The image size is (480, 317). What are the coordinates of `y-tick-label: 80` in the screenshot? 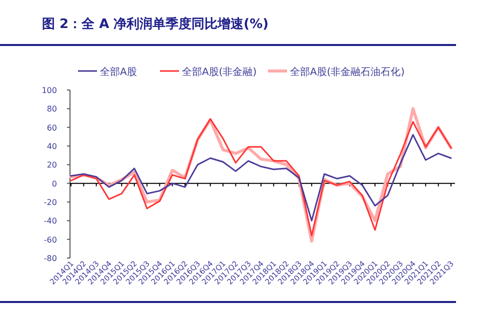 It's located at (51, 109).